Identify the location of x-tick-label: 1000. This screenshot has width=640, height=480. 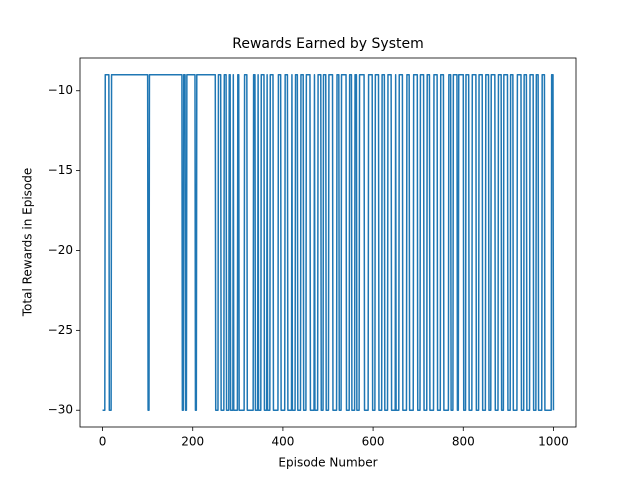
(553, 442).